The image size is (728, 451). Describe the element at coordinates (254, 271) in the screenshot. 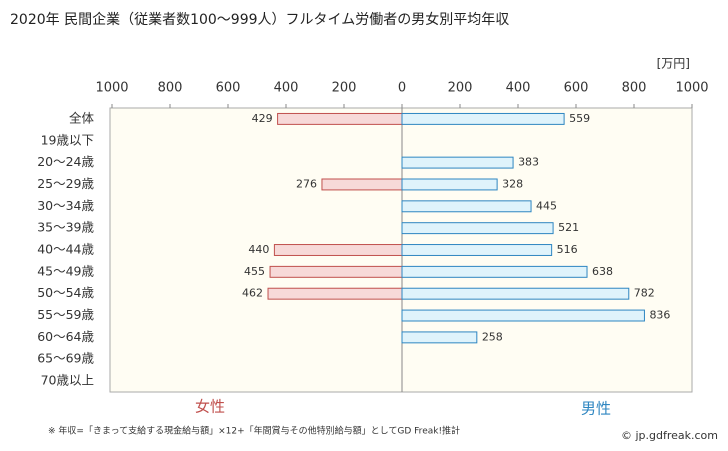

I see `value-label: 455` at that location.